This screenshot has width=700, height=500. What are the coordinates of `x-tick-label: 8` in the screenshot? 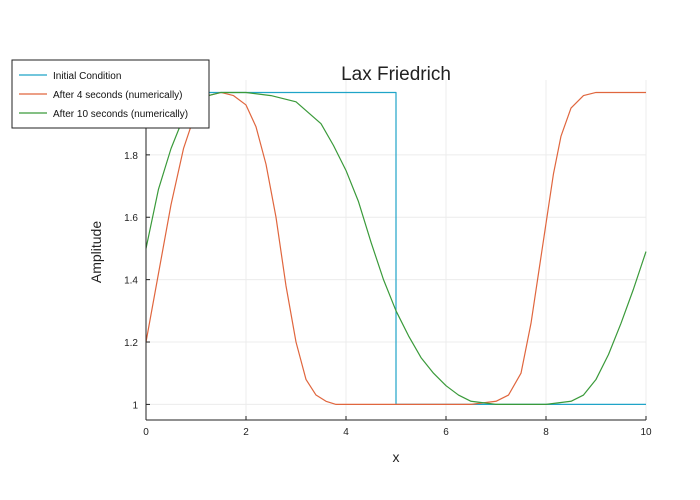 It's located at (546, 432).